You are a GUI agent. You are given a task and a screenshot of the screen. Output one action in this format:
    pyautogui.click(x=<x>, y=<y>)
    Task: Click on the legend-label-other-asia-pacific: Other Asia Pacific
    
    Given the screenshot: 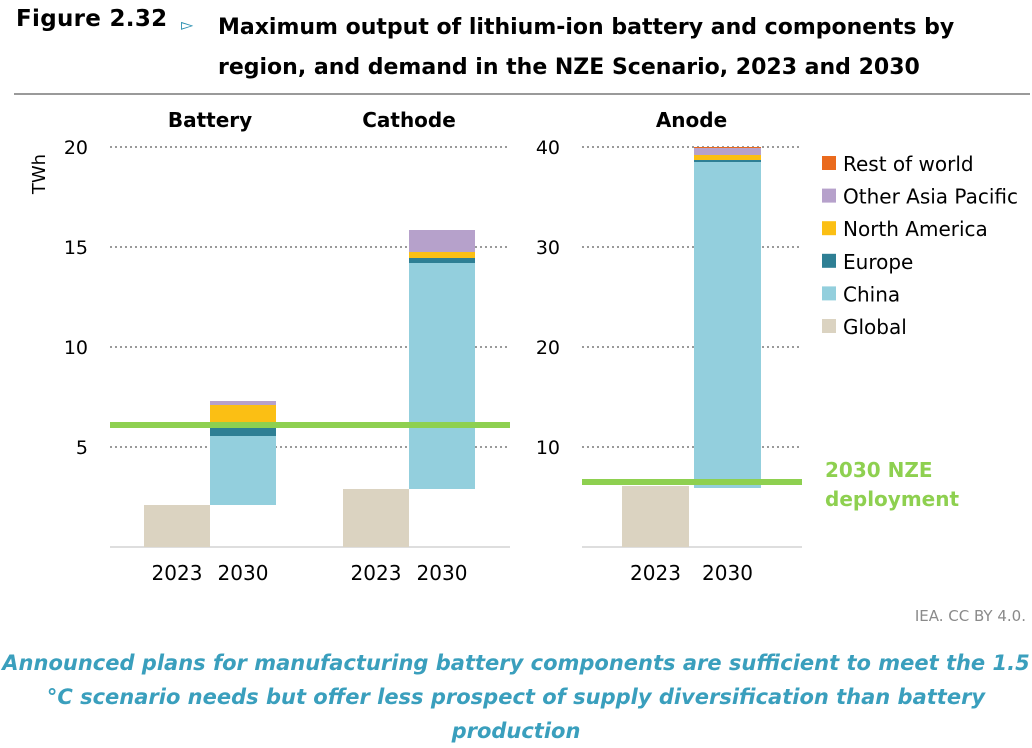 What is the action you would take?
    pyautogui.click(x=930, y=197)
    